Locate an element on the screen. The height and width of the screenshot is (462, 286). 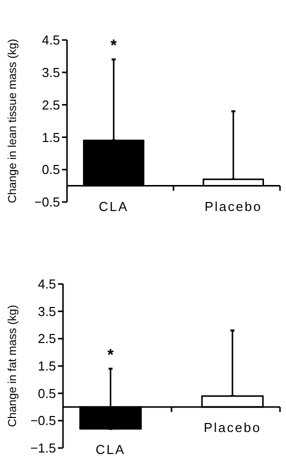
y-tick-label: −1.5 is located at coordinates (43, 448).